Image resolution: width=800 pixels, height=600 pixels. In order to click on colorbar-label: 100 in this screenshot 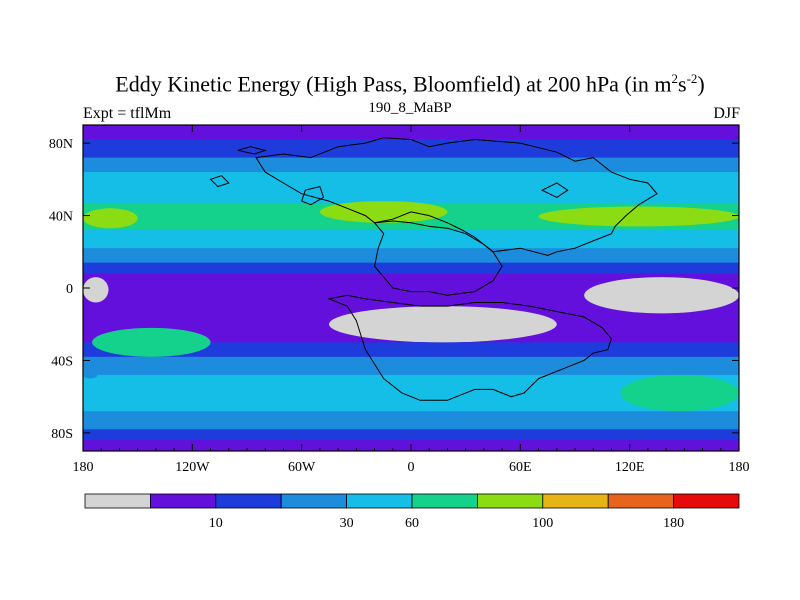, I will do `click(542, 523)`.